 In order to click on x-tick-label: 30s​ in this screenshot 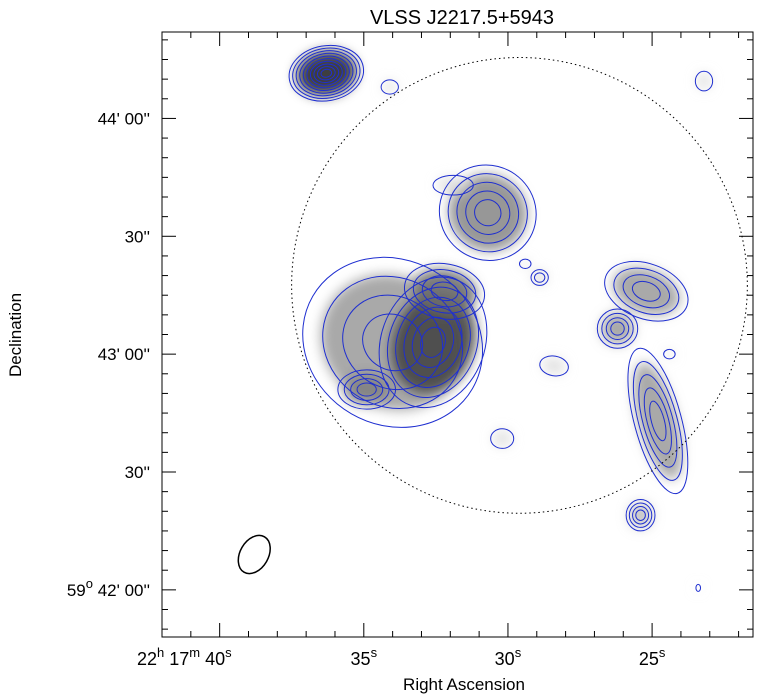, I will do `click(508, 657)`.